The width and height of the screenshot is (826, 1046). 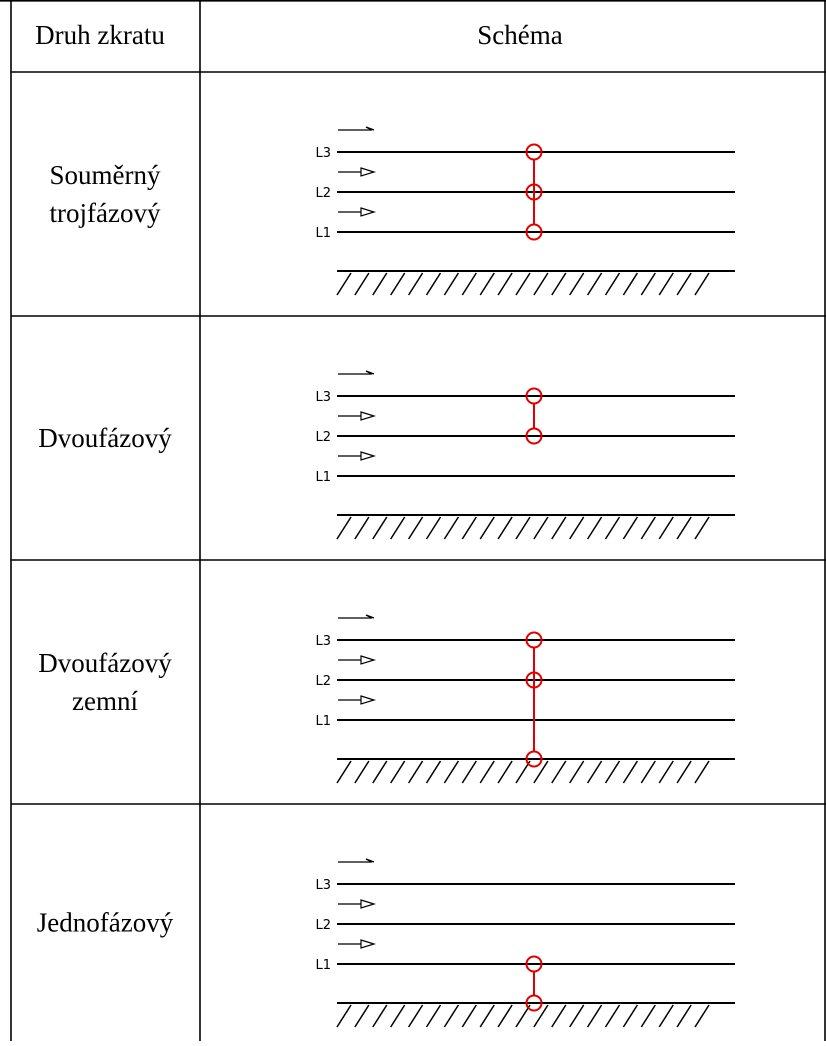 I want to click on schema-row: Dvoufázový L3 L2 L1, so click(x=386, y=455).